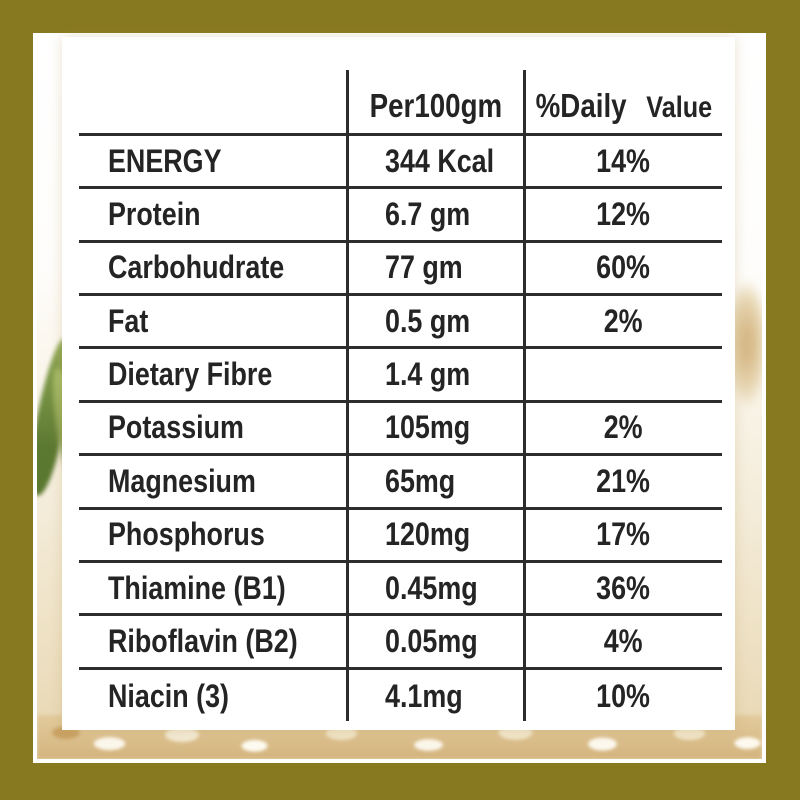 The height and width of the screenshot is (800, 800). I want to click on value-per100gm: 77 gm, so click(424, 267).